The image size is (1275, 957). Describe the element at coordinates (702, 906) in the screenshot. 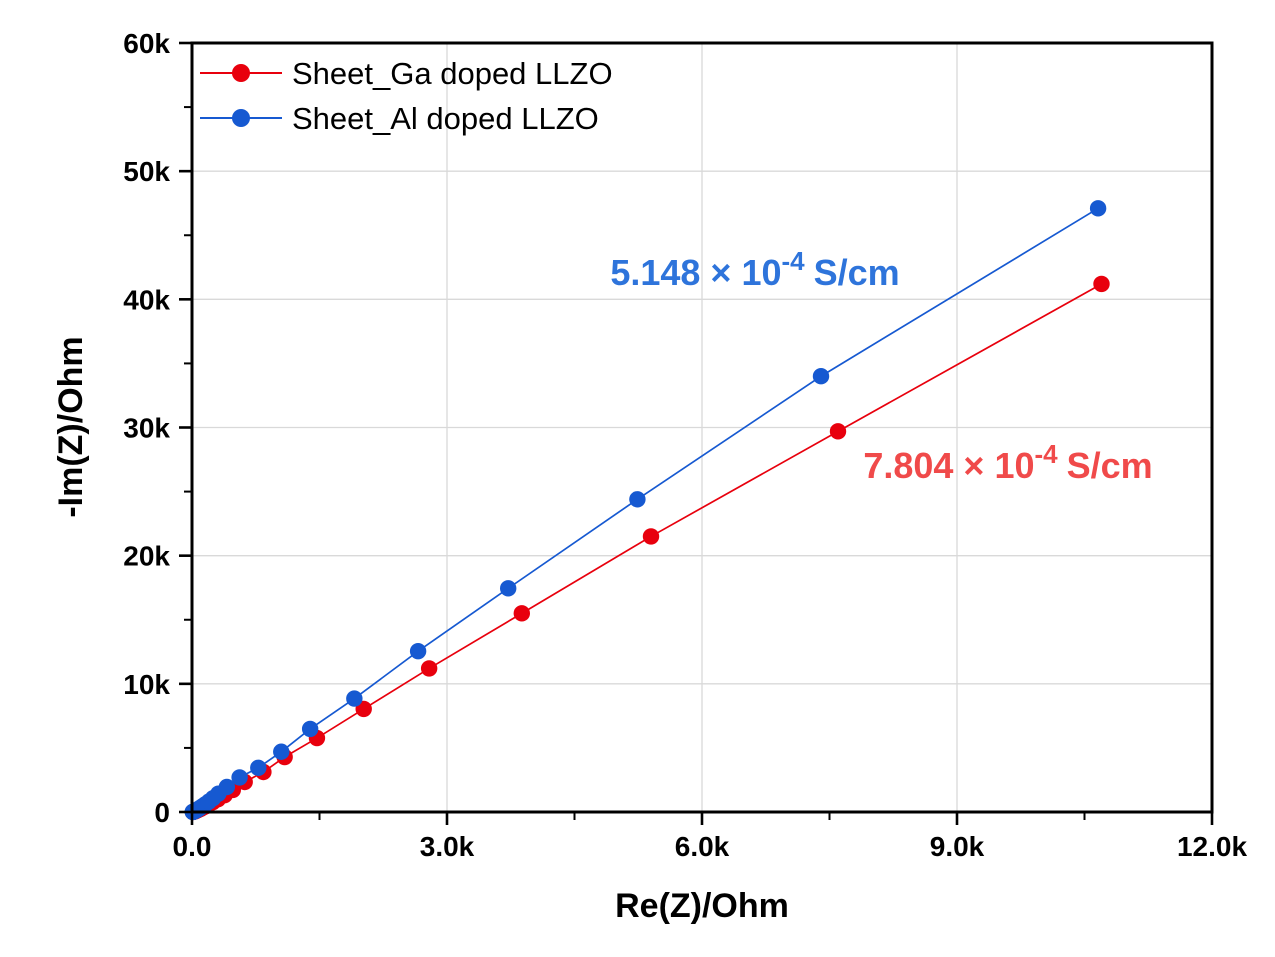

I see `x-axis-title: Re(Z)/Ohm` at that location.